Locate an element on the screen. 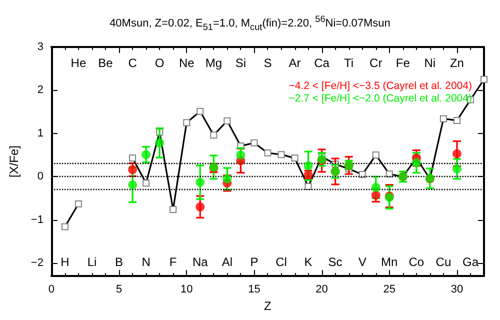 The width and height of the screenshot is (500, 320). annotation: C is located at coordinates (133, 63).